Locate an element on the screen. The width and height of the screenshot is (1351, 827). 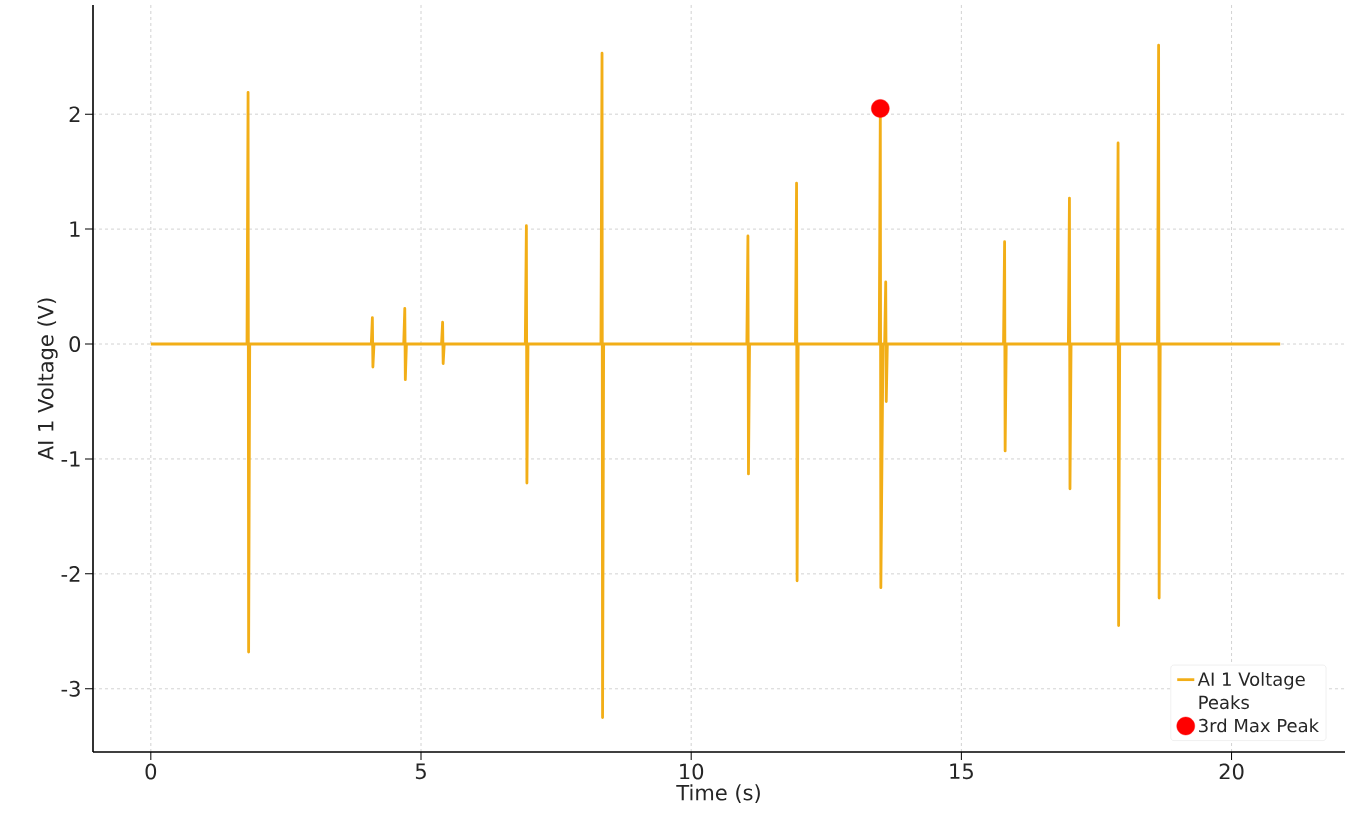
y-tick-label: -3 is located at coordinates (70, 688).